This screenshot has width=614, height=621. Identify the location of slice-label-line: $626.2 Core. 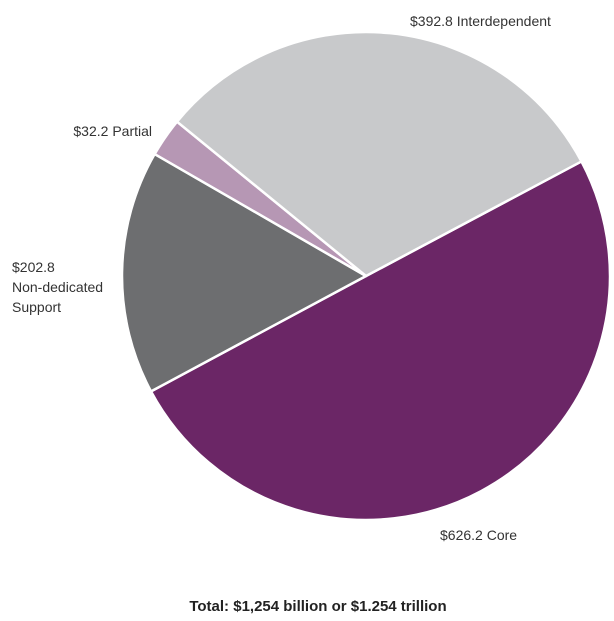
(478, 535).